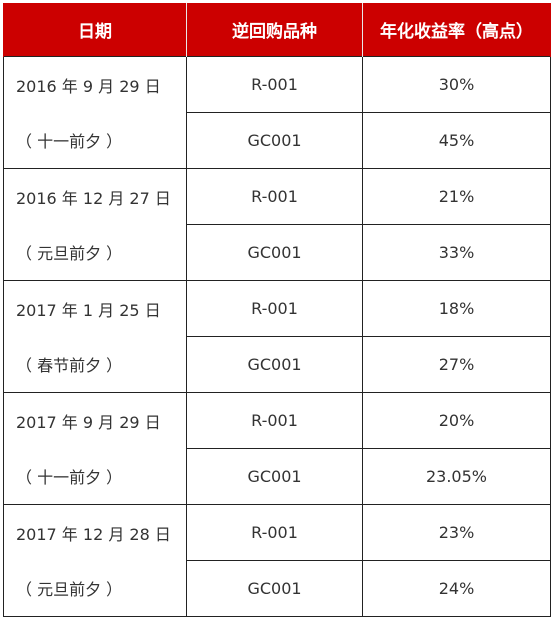 The width and height of the screenshot is (554, 618). What do you see at coordinates (456, 196) in the screenshot?
I see `yield-cell: 21%` at bounding box center [456, 196].